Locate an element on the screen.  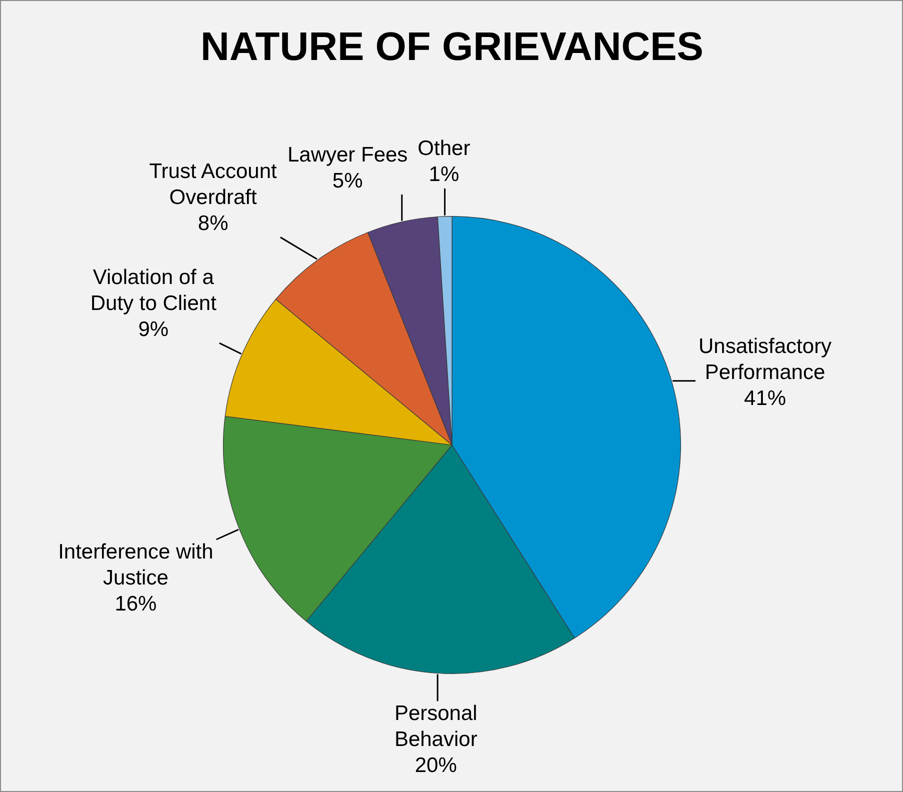
data-label: 41% is located at coordinates (765, 398).